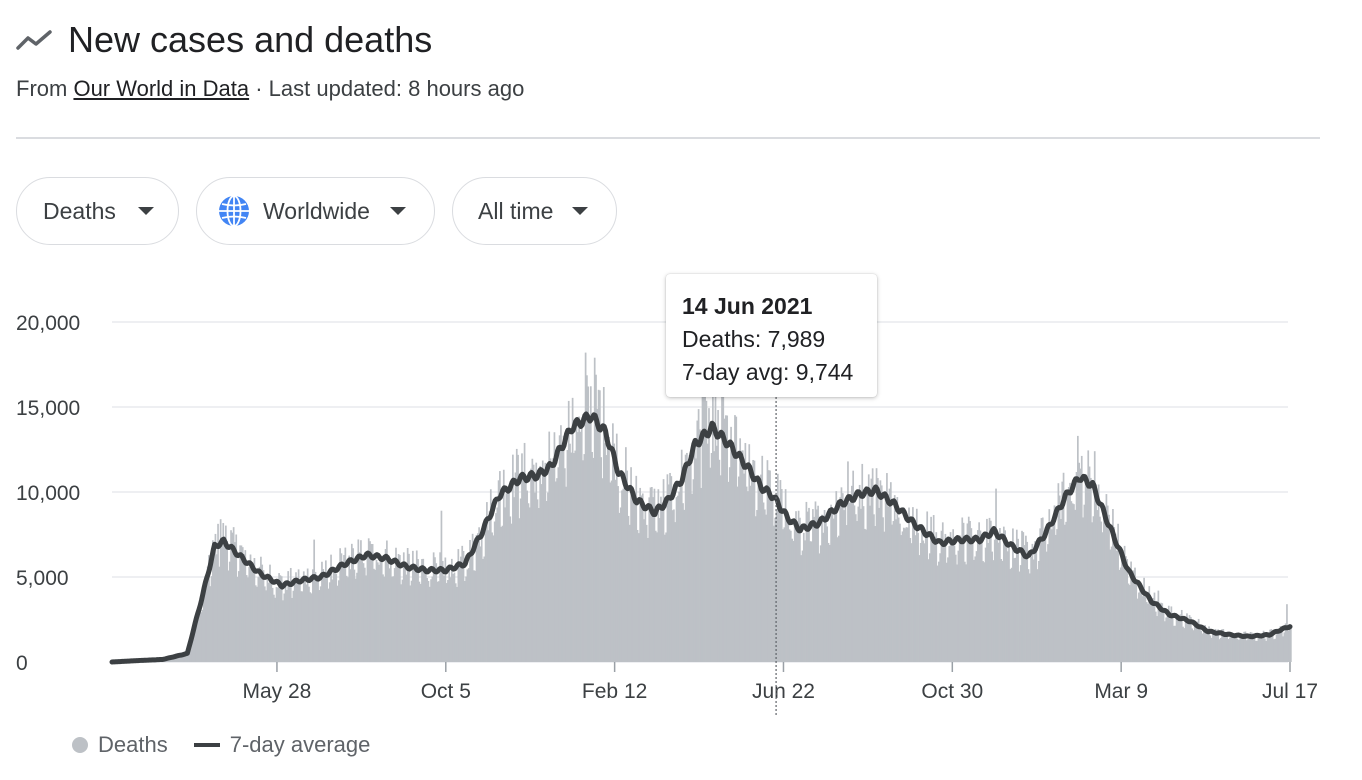  What do you see at coordinates (42, 88) in the screenshot?
I see `source-prefix: From` at bounding box center [42, 88].